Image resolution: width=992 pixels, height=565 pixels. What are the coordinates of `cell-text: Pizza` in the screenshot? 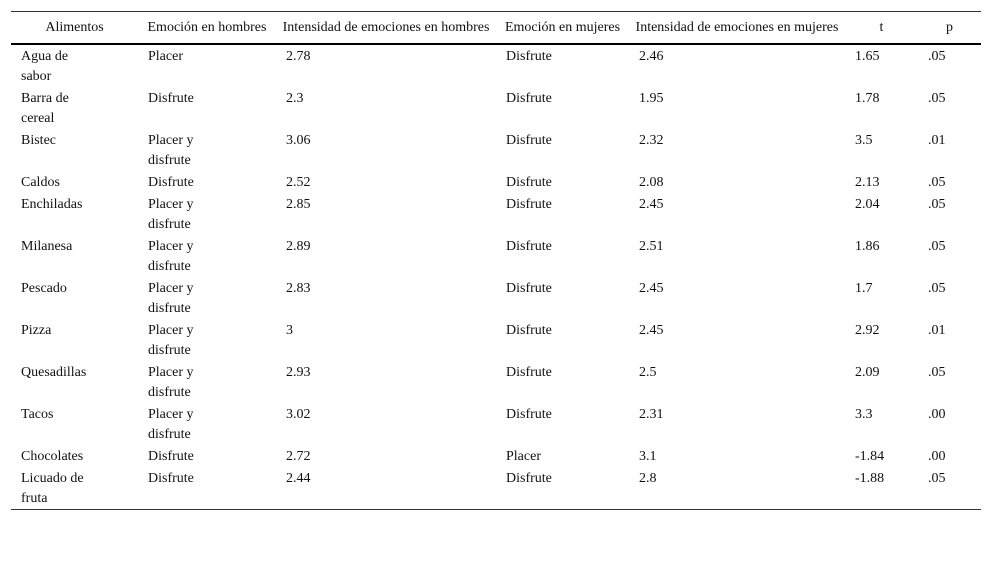 It's located at (36, 330).